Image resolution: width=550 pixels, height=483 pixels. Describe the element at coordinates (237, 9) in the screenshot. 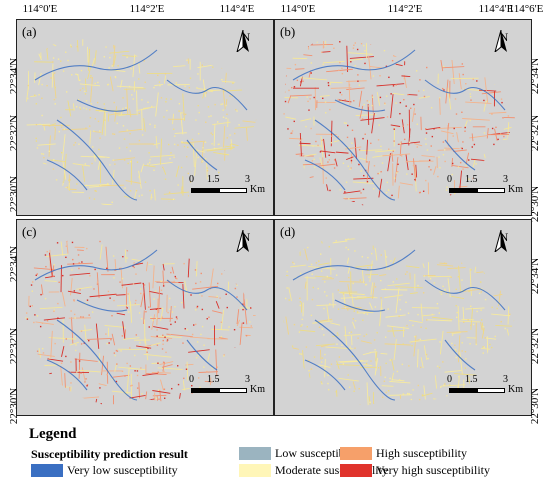

I see `lon-label-3: 114°4'E` at that location.